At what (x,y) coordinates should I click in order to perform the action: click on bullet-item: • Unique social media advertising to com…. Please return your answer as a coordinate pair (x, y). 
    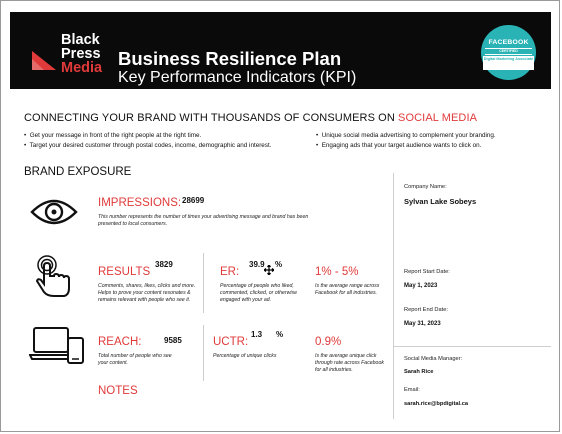
    Looking at the image, I should click on (406, 135).